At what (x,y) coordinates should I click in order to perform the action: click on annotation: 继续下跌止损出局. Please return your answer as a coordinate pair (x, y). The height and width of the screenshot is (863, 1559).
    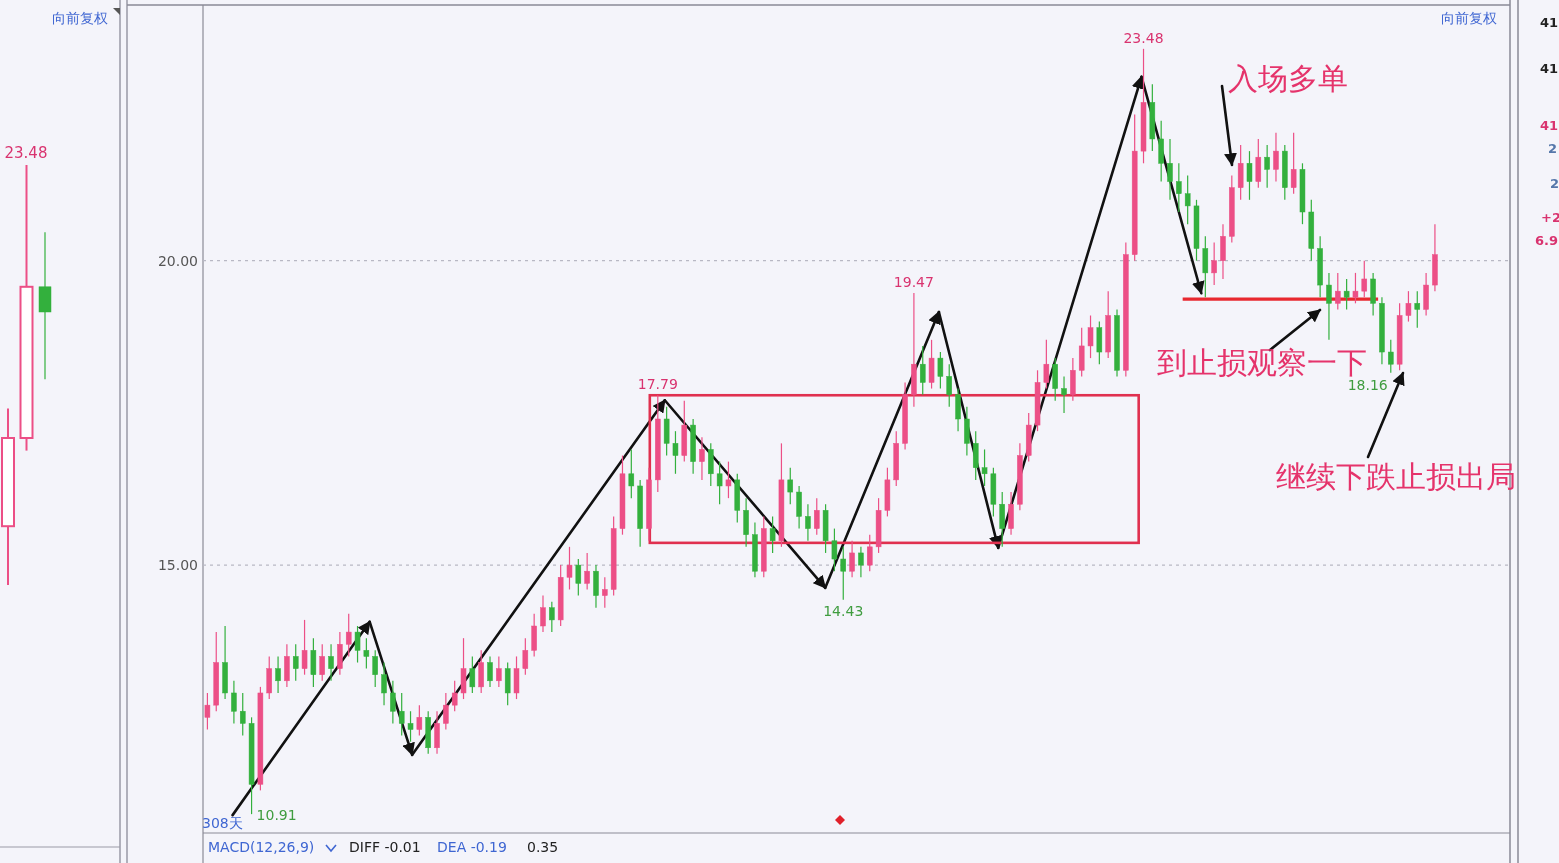
    Looking at the image, I should click on (1396, 476).